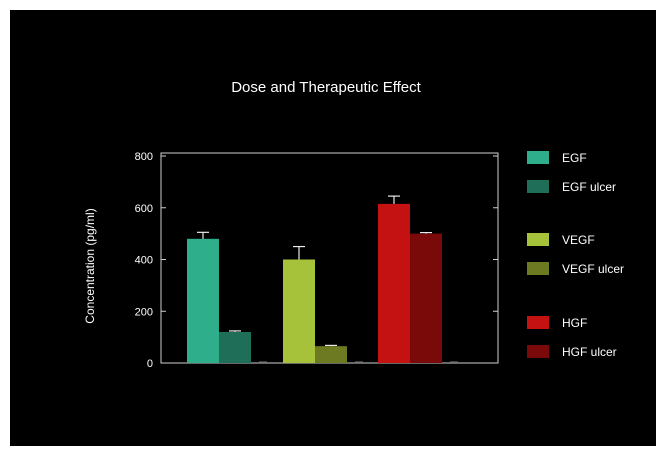  Describe the element at coordinates (144, 261) in the screenshot. I see `y-tick-label: 400` at that location.